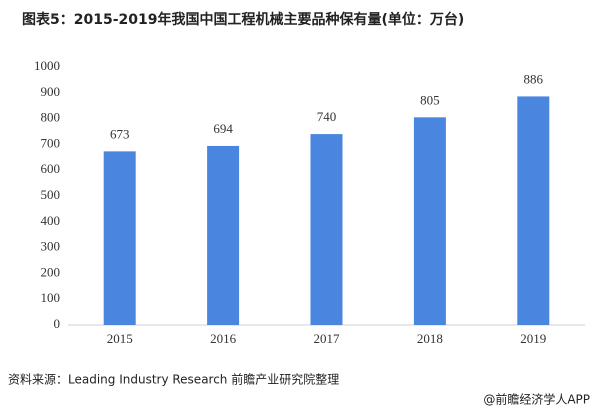 This screenshot has width=597, height=412. I want to click on value-label: 673, so click(120, 133).